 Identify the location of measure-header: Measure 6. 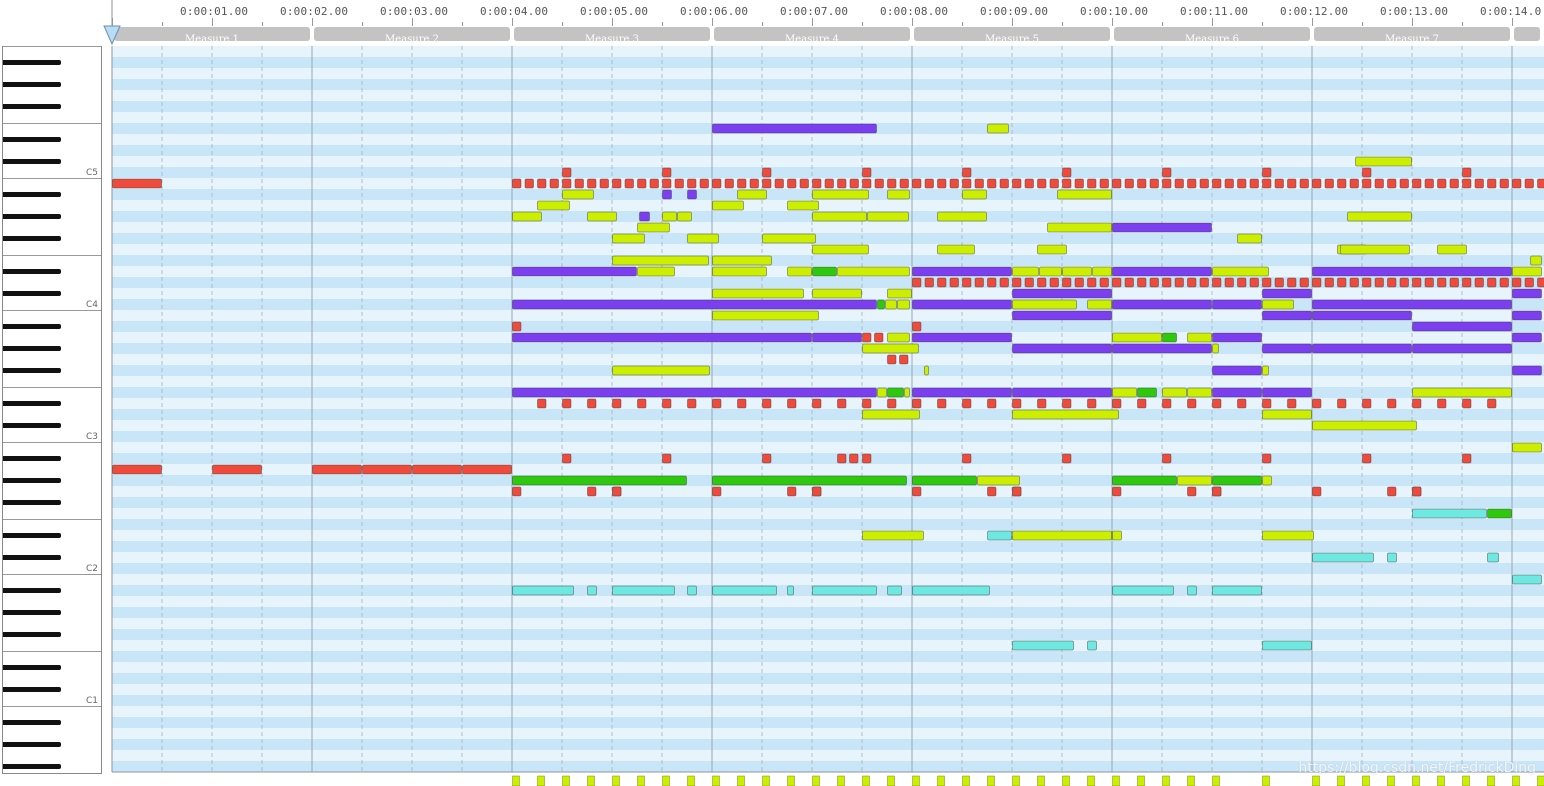
(1212, 36).